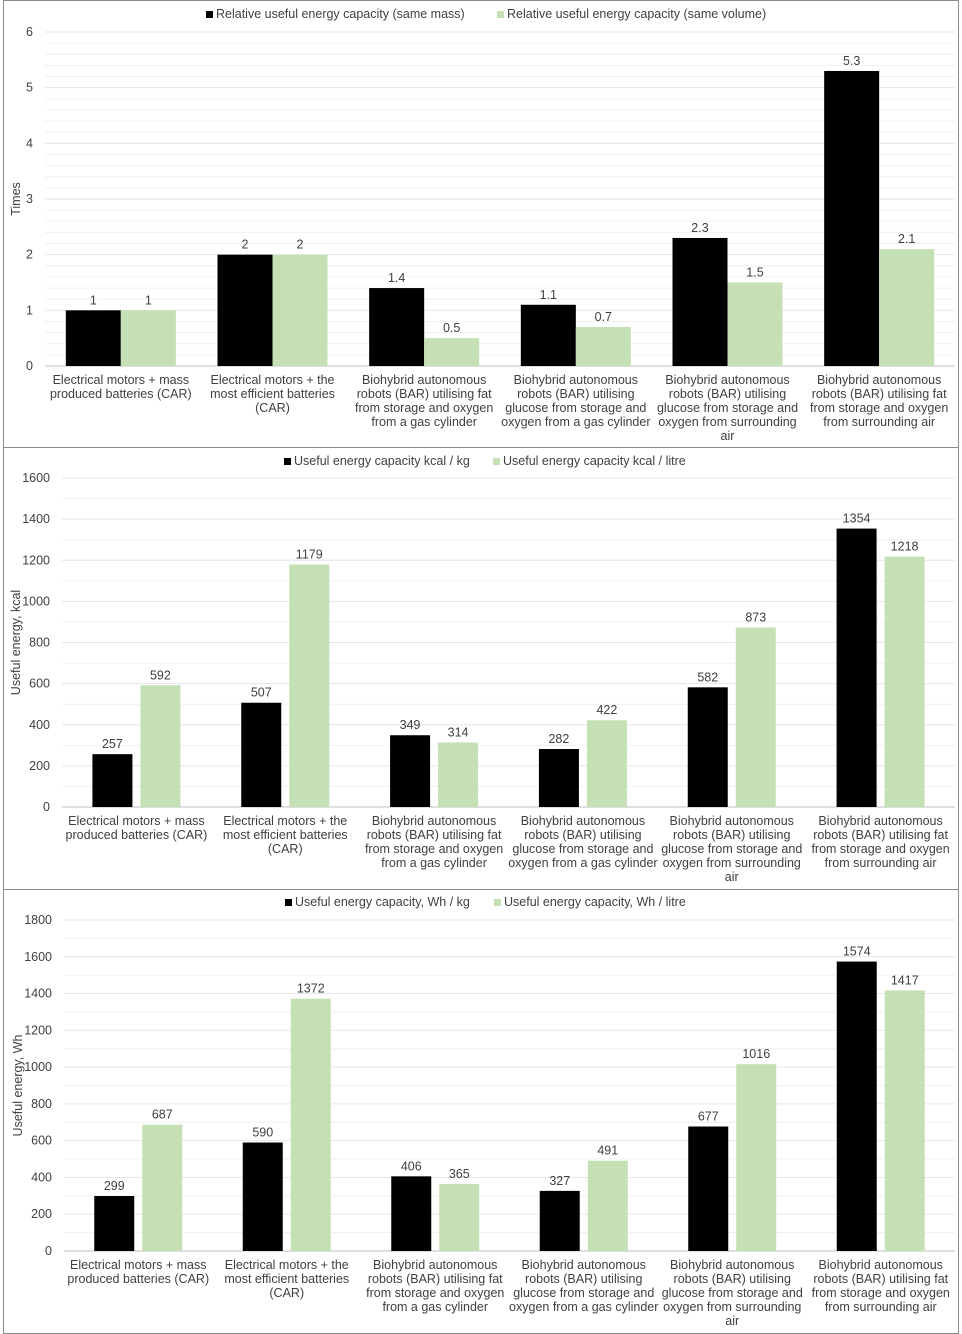  I want to click on x-tick-label: air, so click(732, 877).